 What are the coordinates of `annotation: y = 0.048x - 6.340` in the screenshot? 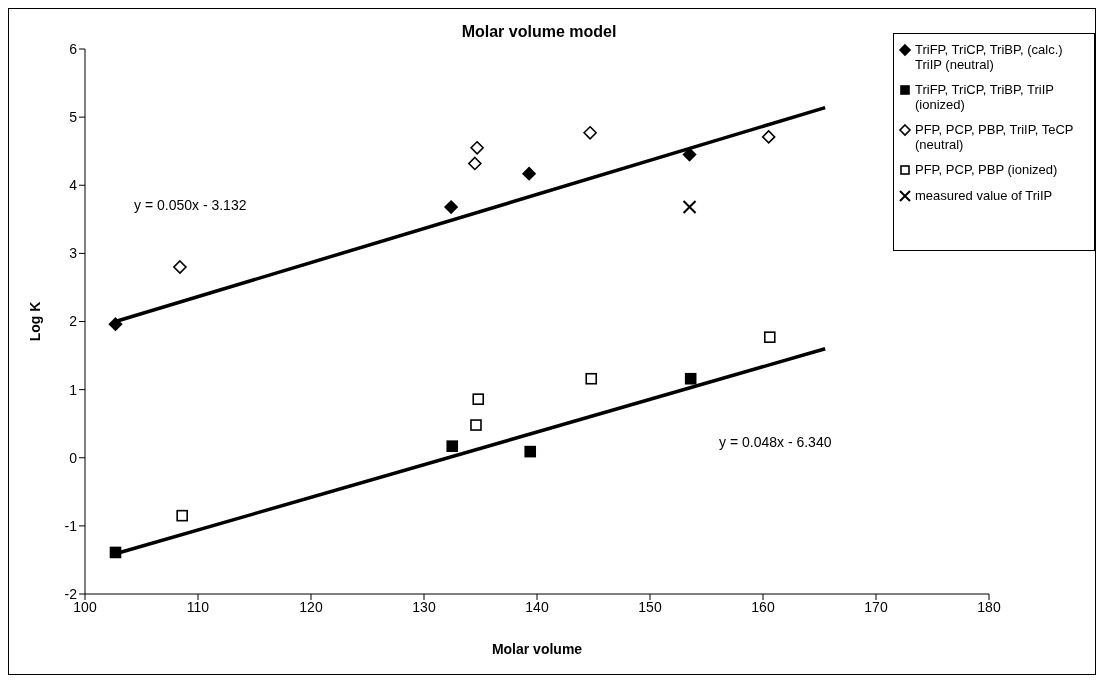 It's located at (775, 442).